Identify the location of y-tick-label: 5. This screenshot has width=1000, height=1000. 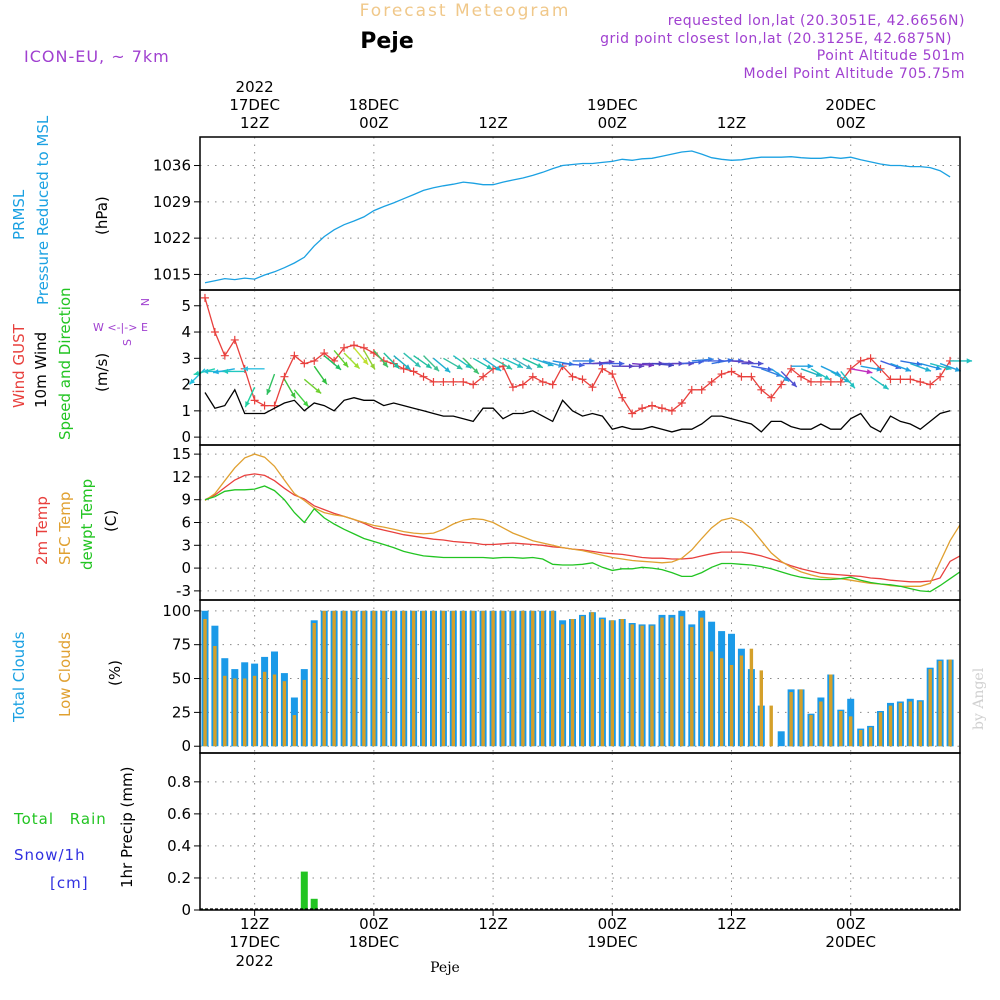
(186, 306).